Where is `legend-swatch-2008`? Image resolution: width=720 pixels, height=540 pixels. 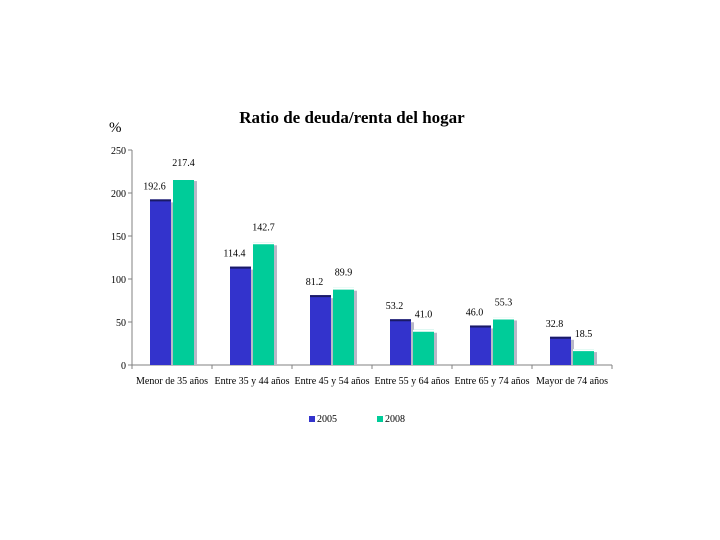 legend-swatch-2008 is located at coordinates (380, 419).